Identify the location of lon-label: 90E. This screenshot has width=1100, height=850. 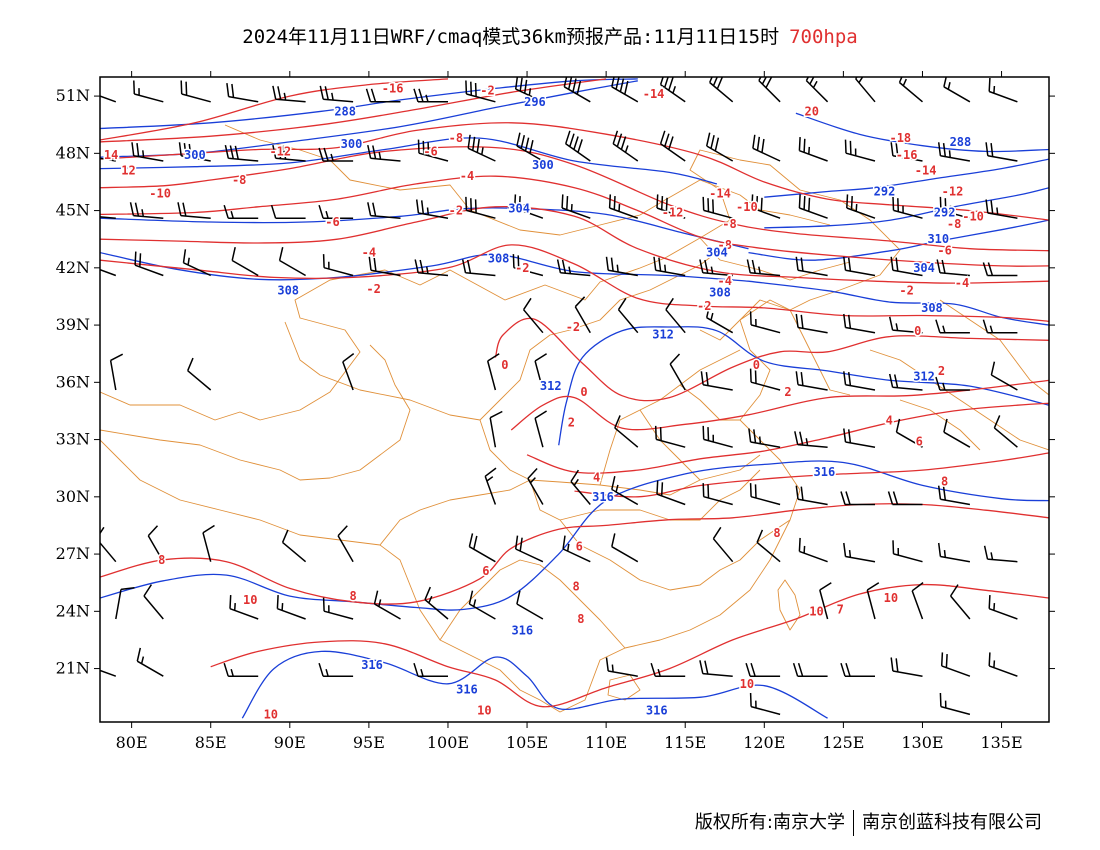
(290, 742).